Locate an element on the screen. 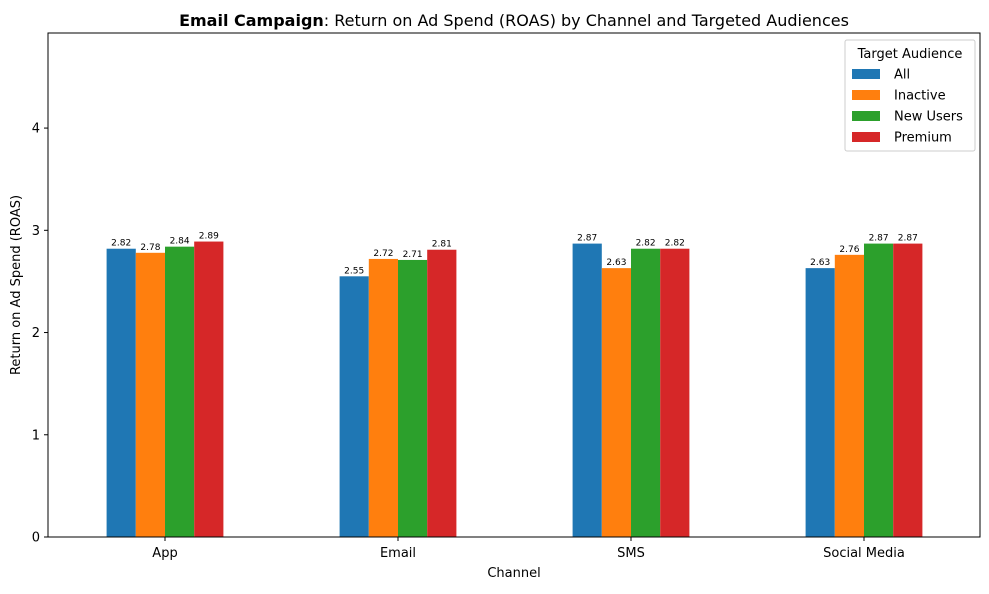 The width and height of the screenshot is (989, 594). legend-swatch-inactive is located at coordinates (866, 95).